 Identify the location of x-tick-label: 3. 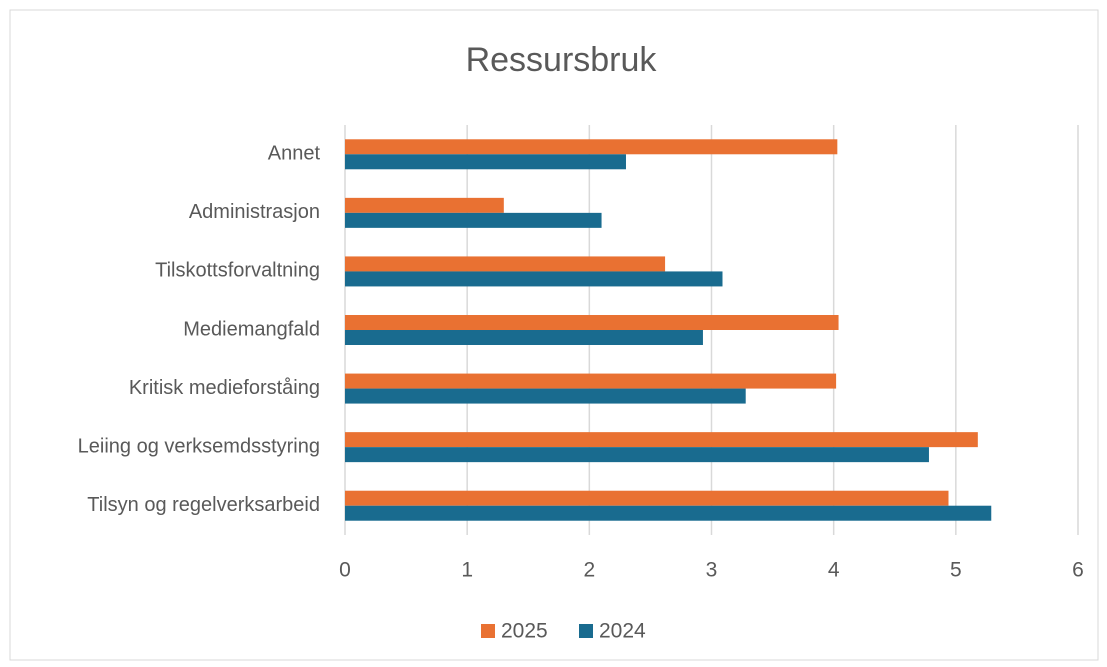
(712, 570).